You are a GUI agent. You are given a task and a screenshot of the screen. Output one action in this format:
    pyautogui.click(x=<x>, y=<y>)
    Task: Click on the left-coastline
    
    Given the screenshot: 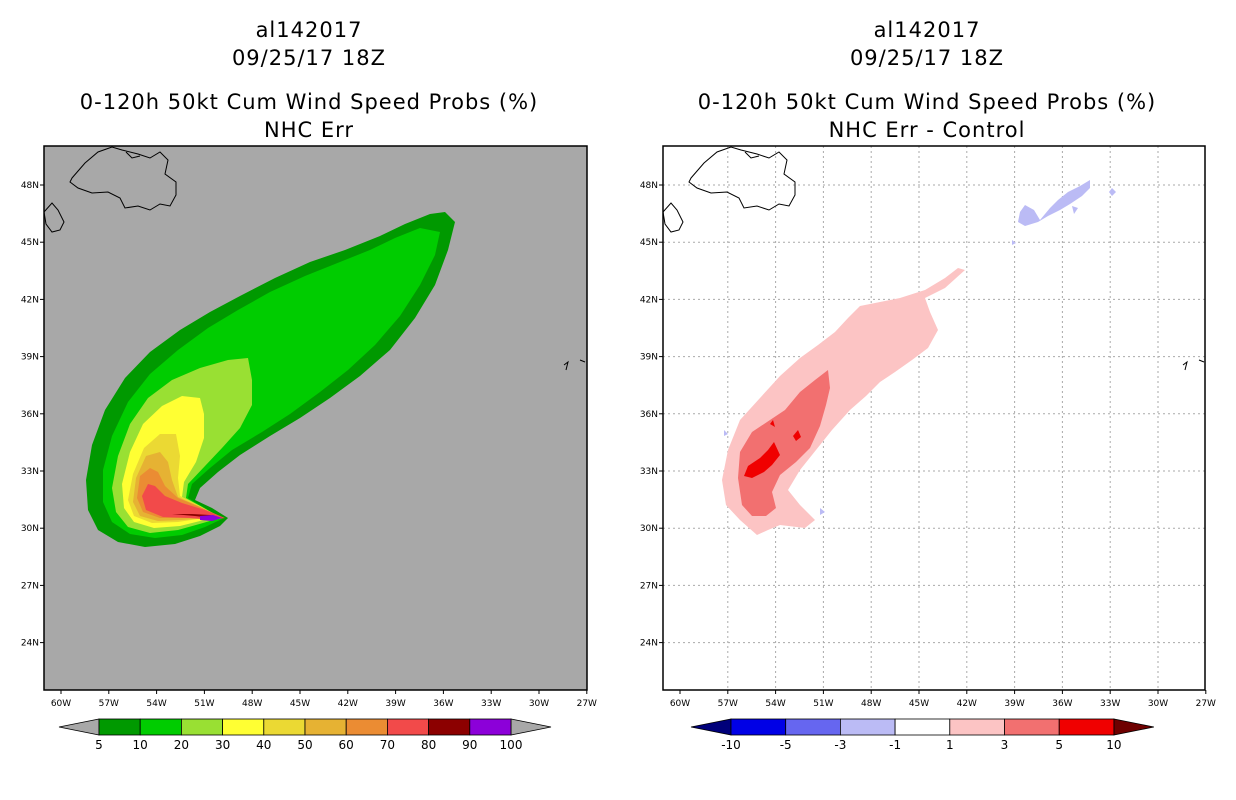 What is the action you would take?
    pyautogui.click(x=315, y=258)
    